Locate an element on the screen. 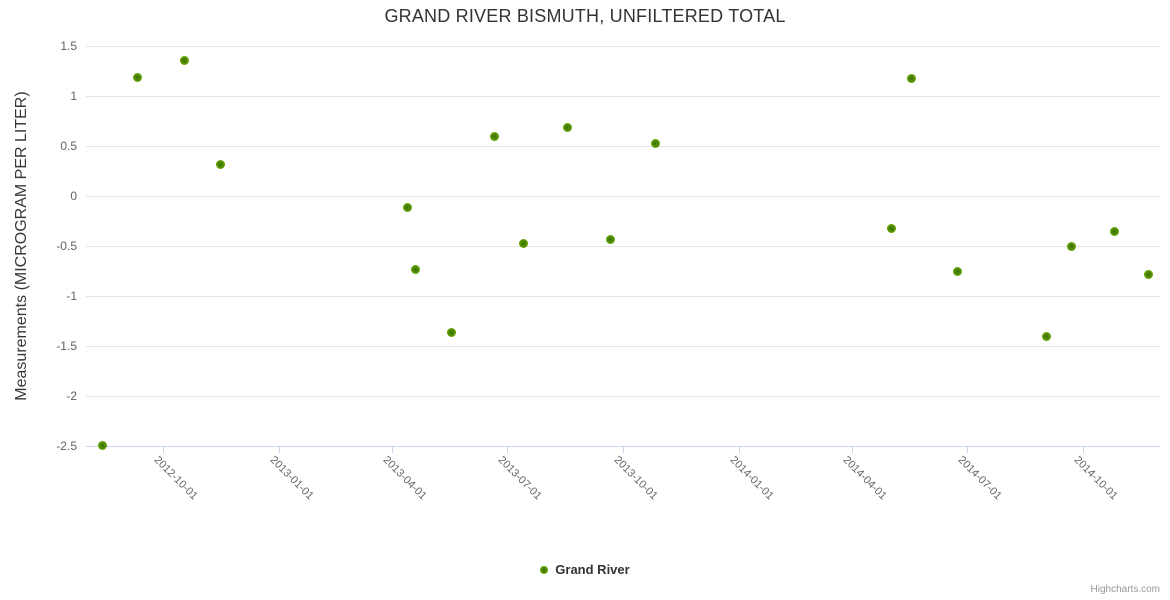  x-tick-label: 2014-10-01 is located at coordinates (1095, 478).